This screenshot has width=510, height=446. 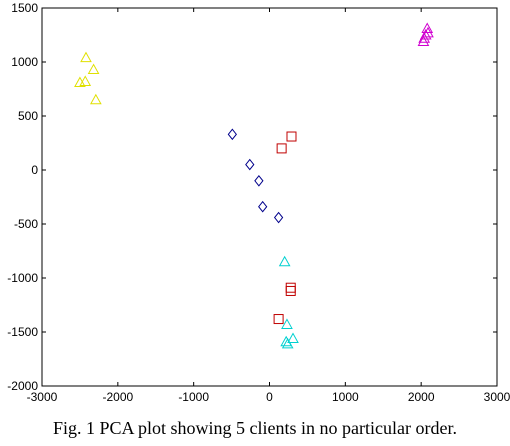 I want to click on y-tick-label: 500, so click(x=28, y=116).